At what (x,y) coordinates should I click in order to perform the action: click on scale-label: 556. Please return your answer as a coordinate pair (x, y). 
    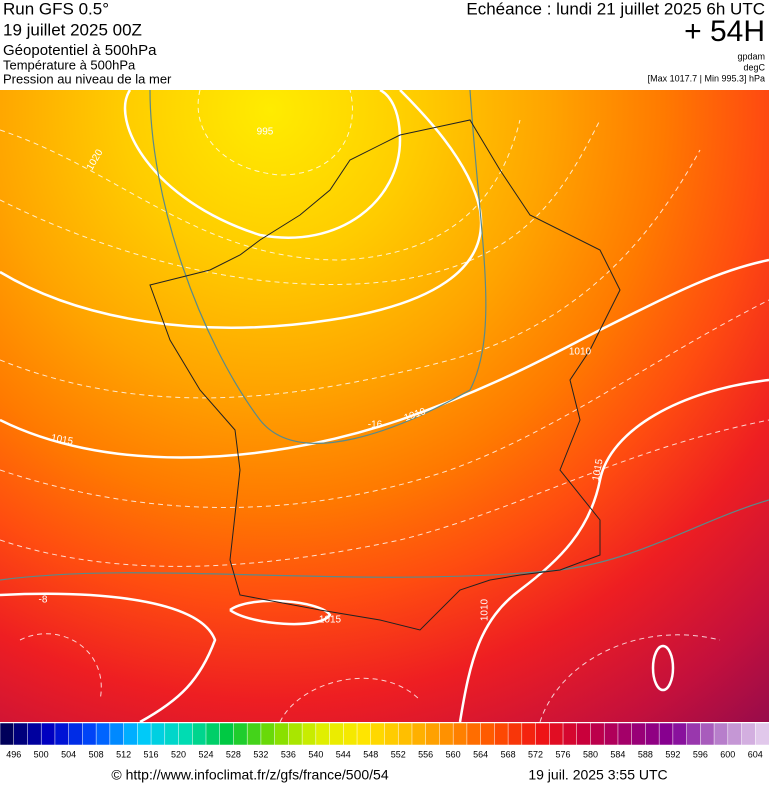
    Looking at the image, I should click on (425, 754).